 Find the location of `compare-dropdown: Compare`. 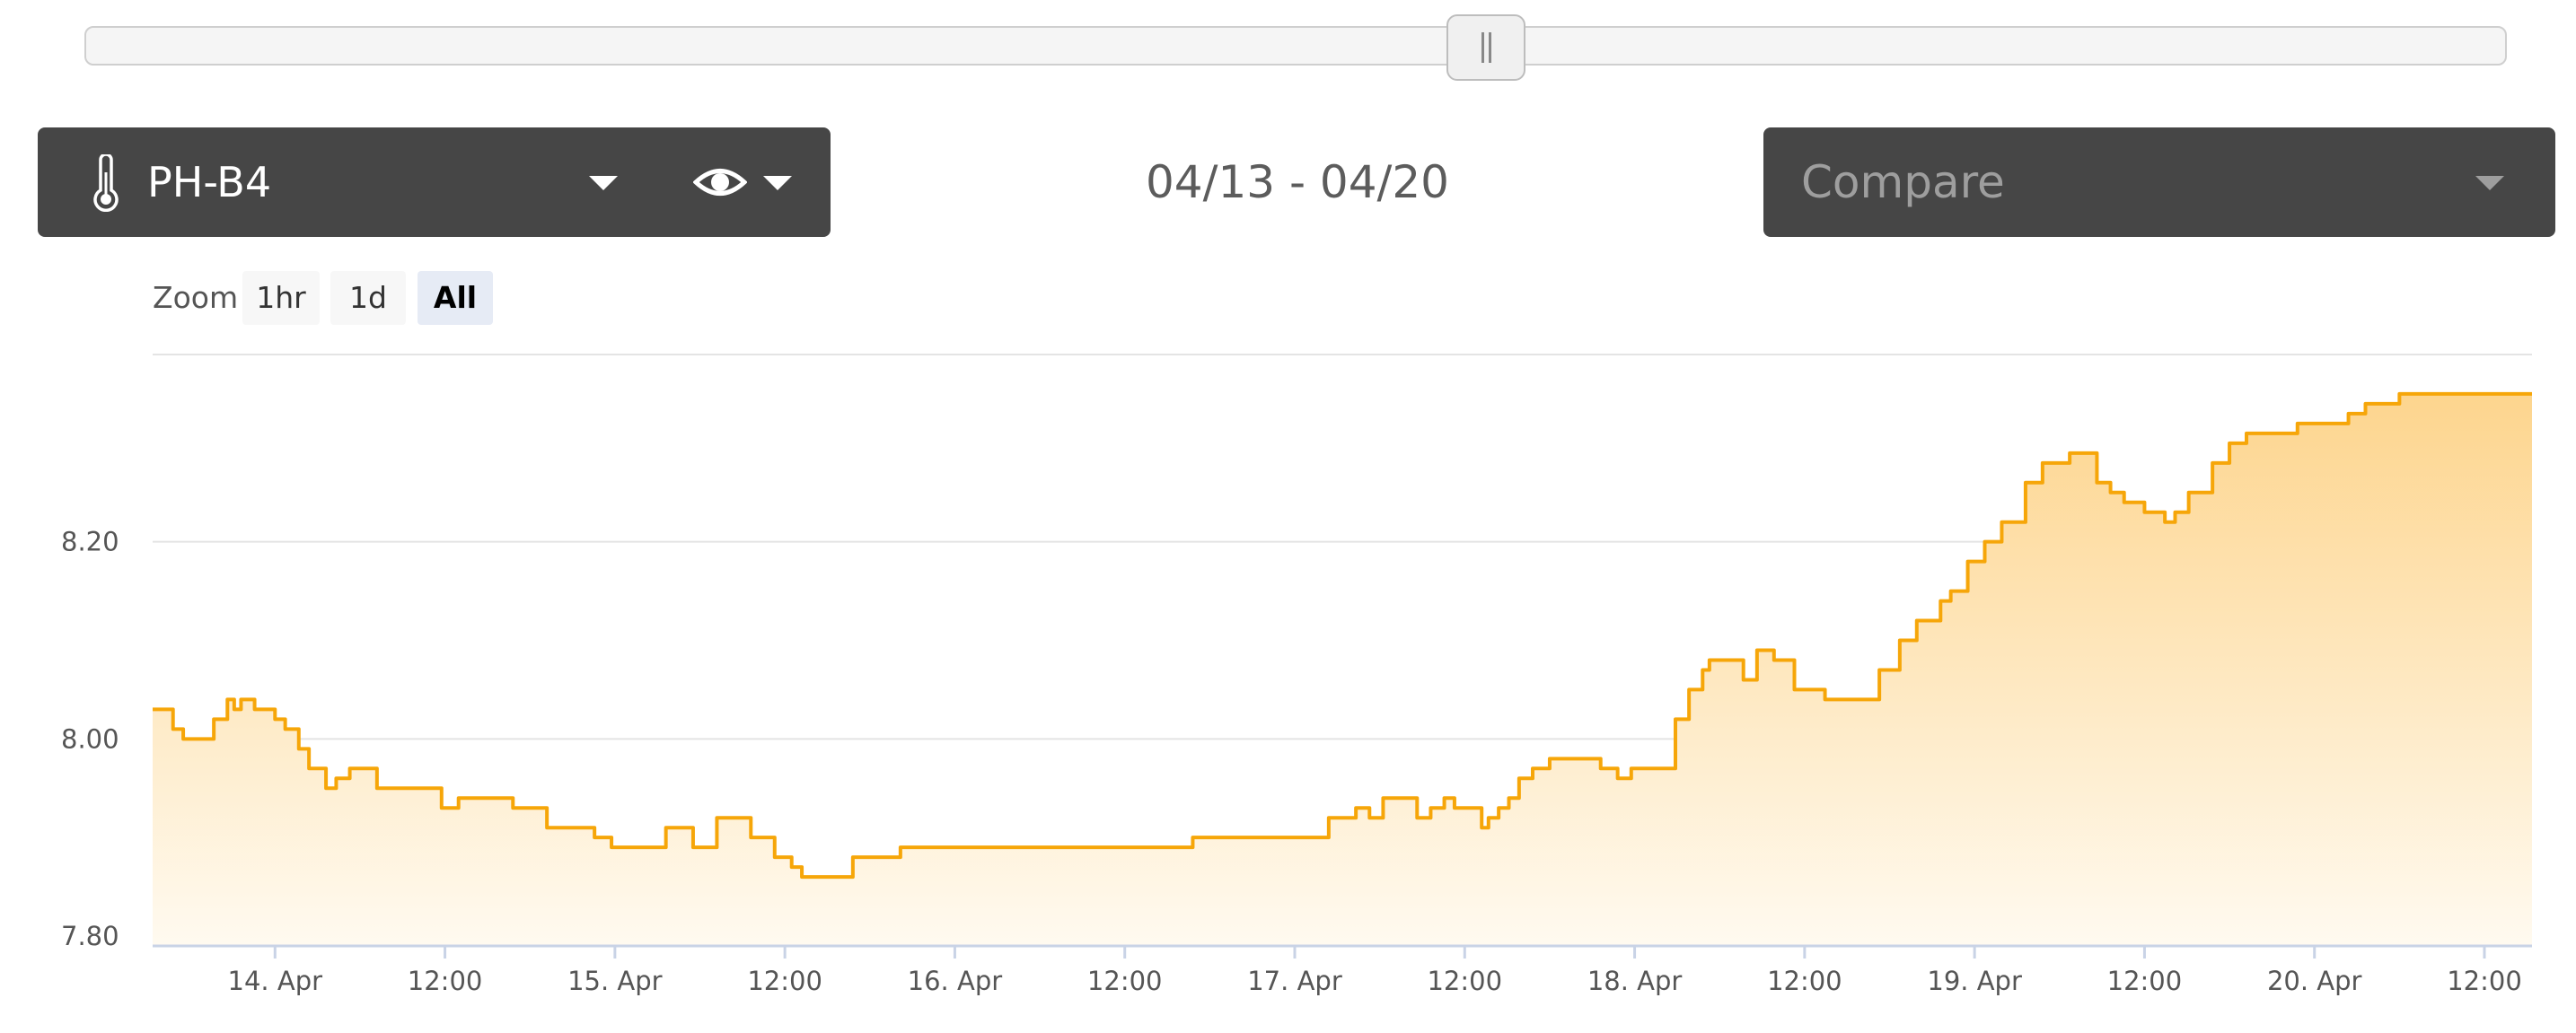

compare-dropdown: Compare is located at coordinates (2159, 182).